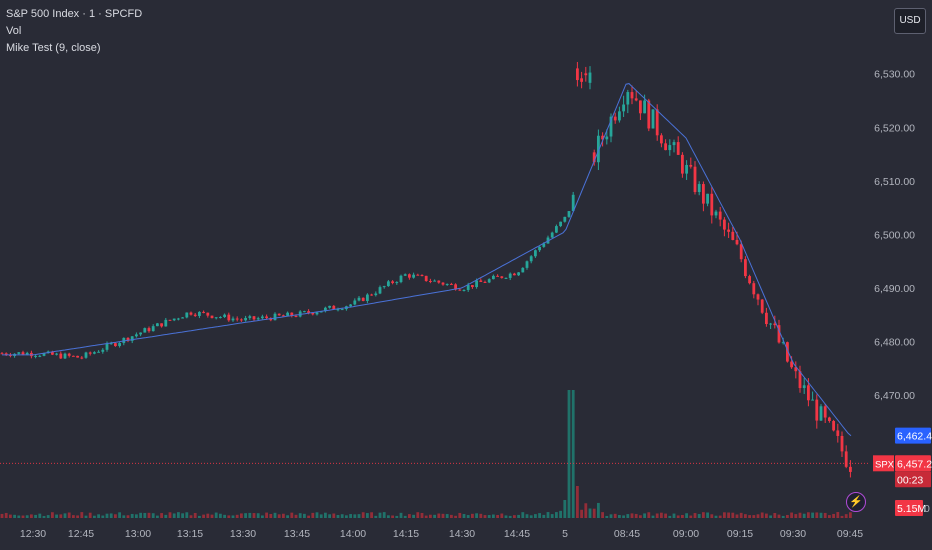 The image size is (932, 550). I want to click on indicator-legend: Mike Test (9, close), so click(53, 48).